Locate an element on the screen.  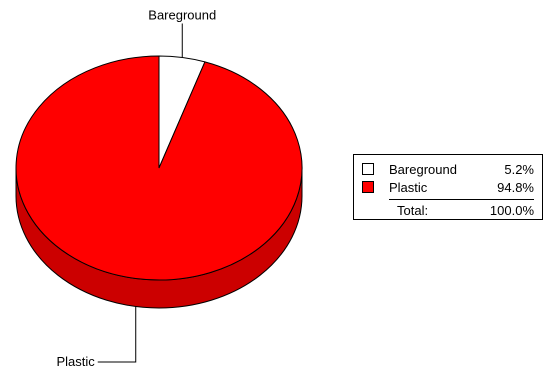
legend-label-plastic: Plastic is located at coordinates (408, 187).